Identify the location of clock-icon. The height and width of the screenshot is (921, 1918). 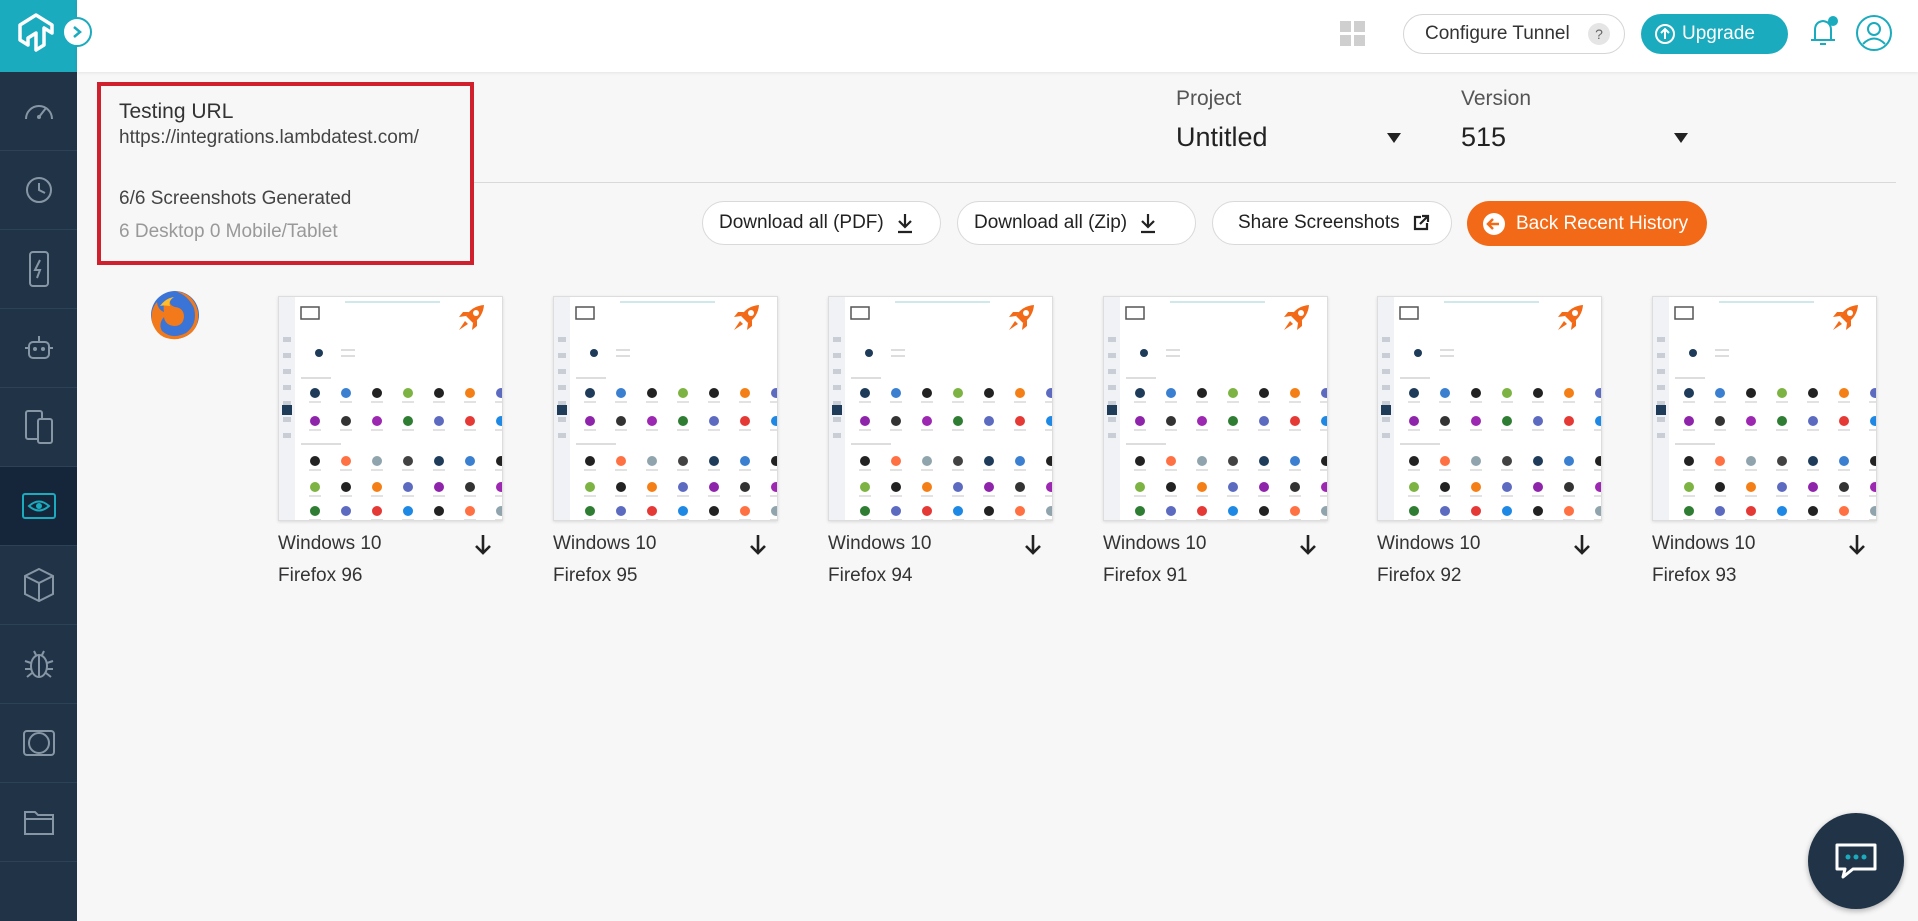
(38, 190).